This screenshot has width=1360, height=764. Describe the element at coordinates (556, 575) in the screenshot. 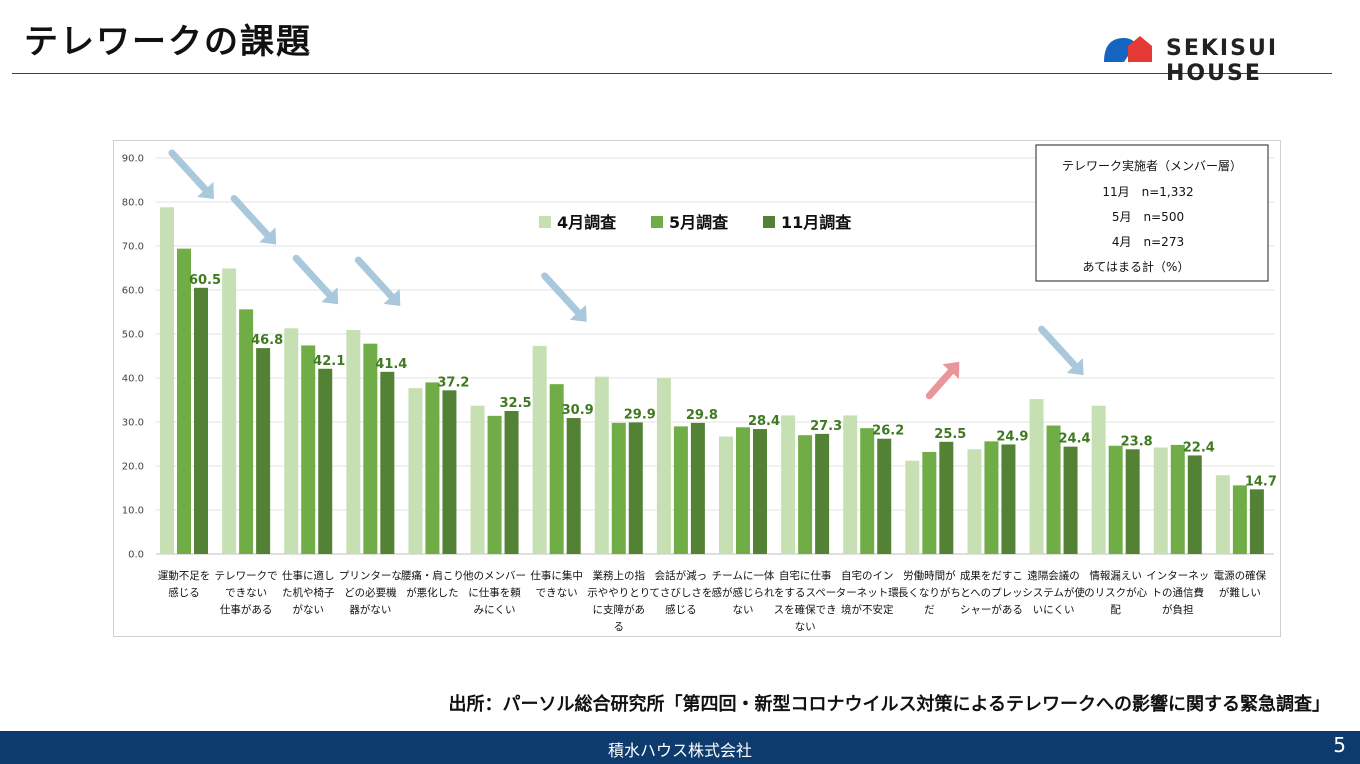

I see `category-label: 仕事に集中` at that location.